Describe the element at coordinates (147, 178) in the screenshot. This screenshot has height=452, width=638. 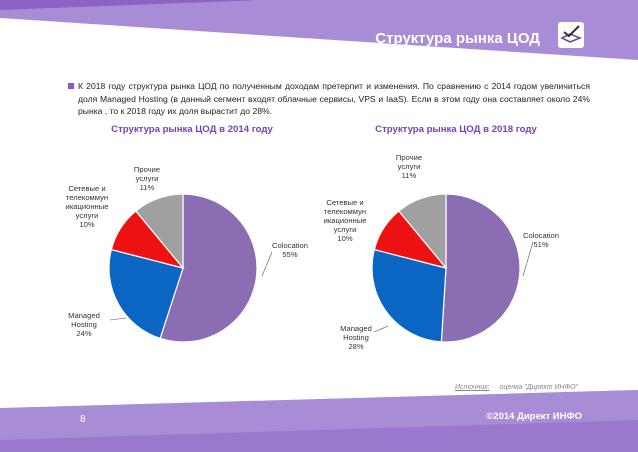
I see `pie-label-0-3: Прочие услуги 11%` at that location.